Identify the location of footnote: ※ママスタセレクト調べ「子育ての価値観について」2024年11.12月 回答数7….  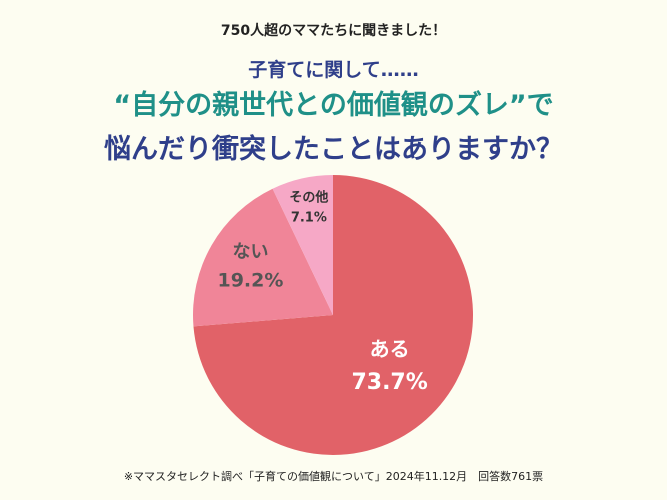
(333, 476).